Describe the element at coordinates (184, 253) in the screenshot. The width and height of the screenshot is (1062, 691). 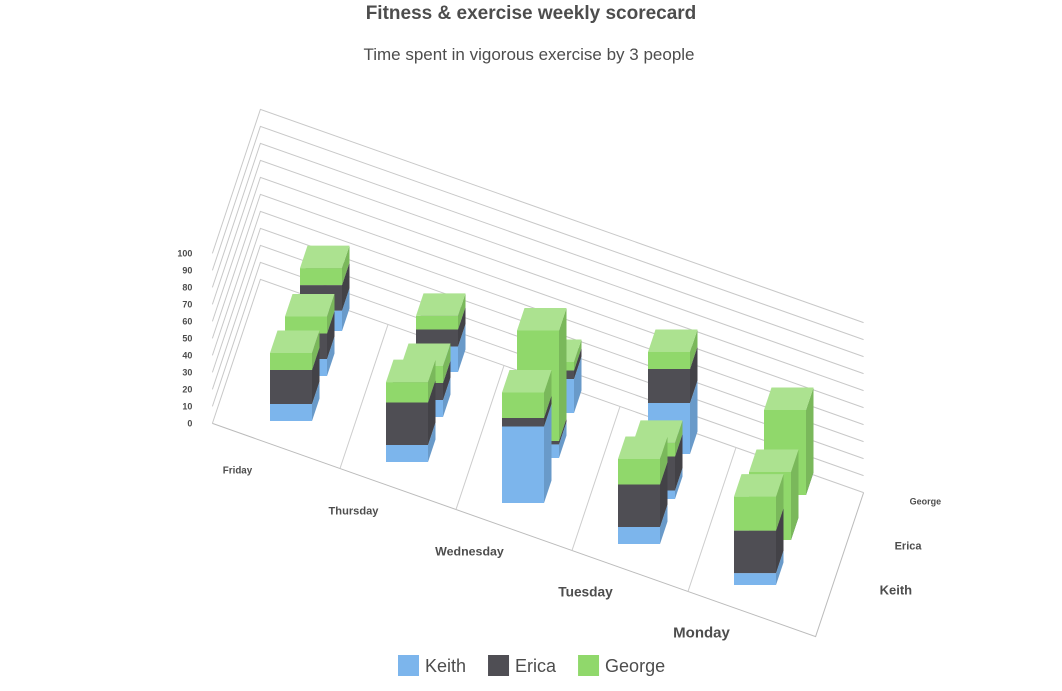
I see `y-tick-label: 100` at that location.